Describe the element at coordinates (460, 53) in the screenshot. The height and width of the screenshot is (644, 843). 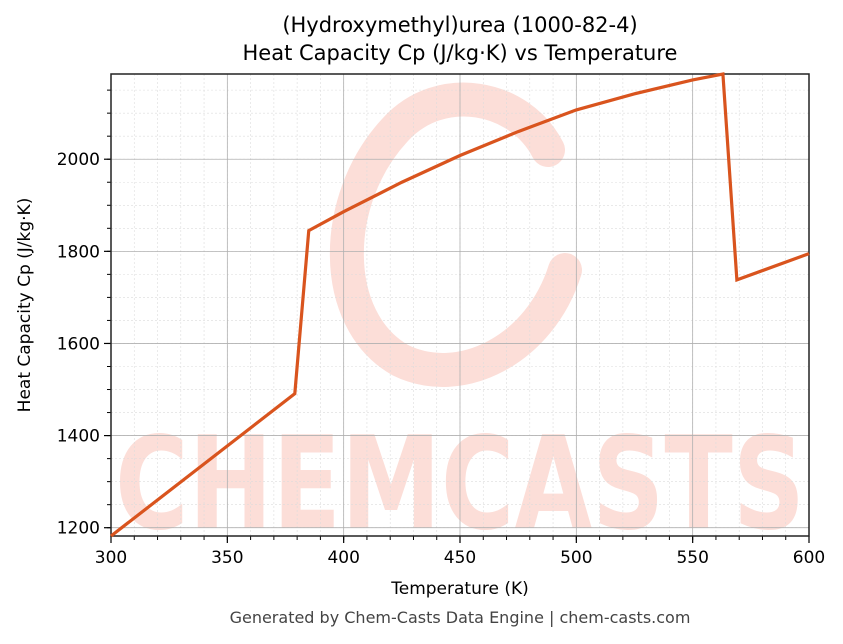
I see `chart-title-line-2: Heat Capacity Cp (J/kg·K) vs Temperature` at that location.